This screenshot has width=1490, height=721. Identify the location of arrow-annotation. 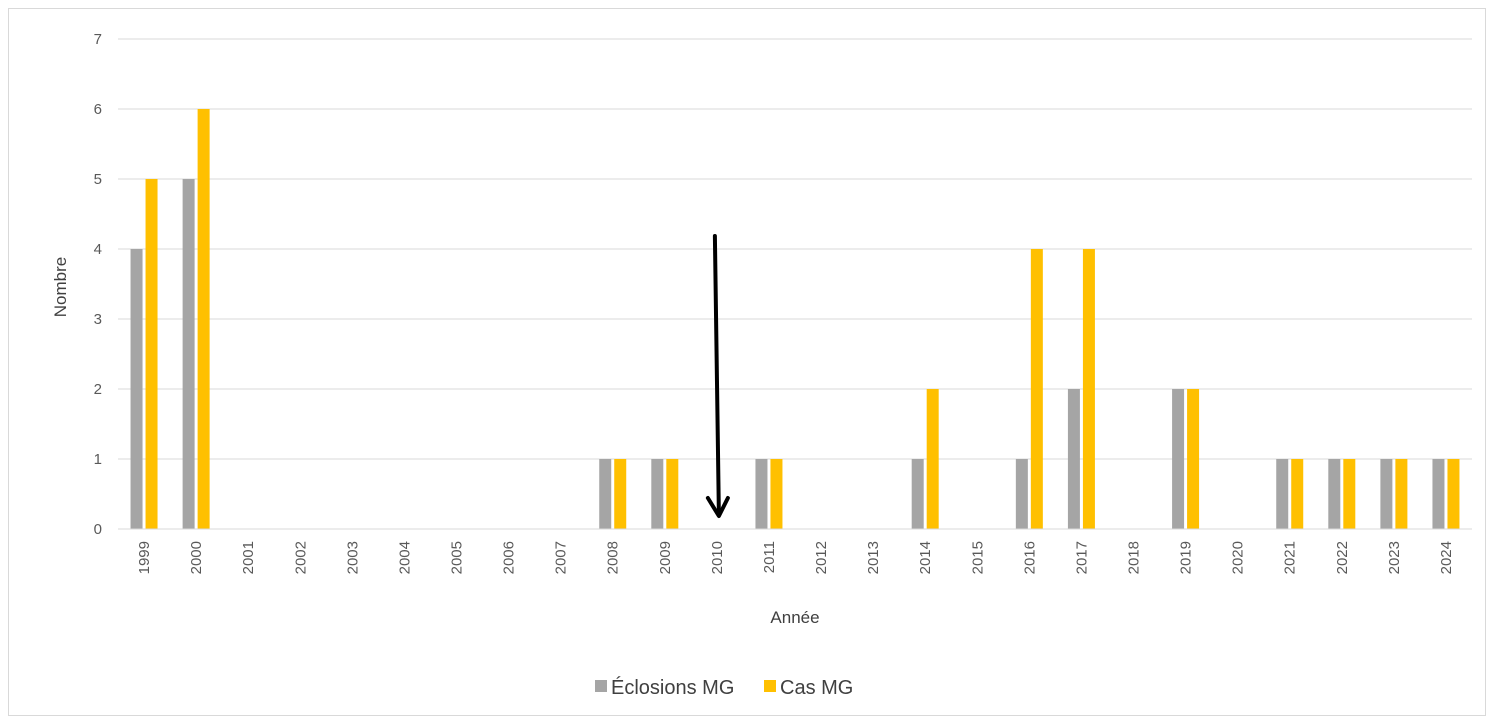
(717, 376).